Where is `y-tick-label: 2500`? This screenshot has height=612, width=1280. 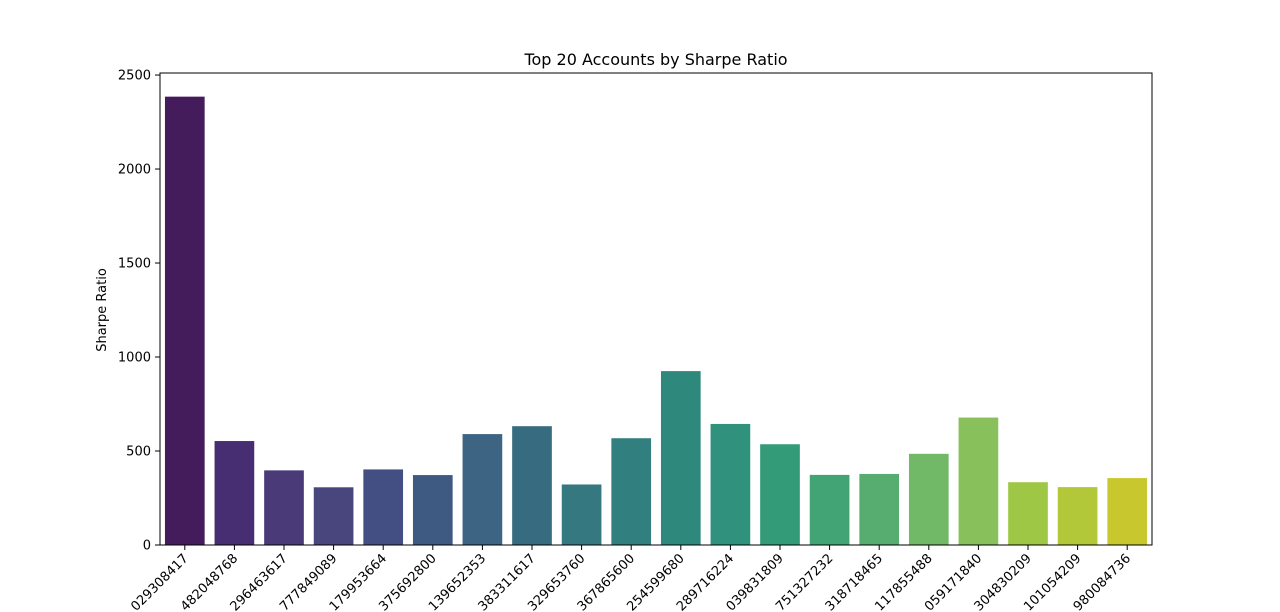
y-tick-label: 2500 is located at coordinates (134, 76).